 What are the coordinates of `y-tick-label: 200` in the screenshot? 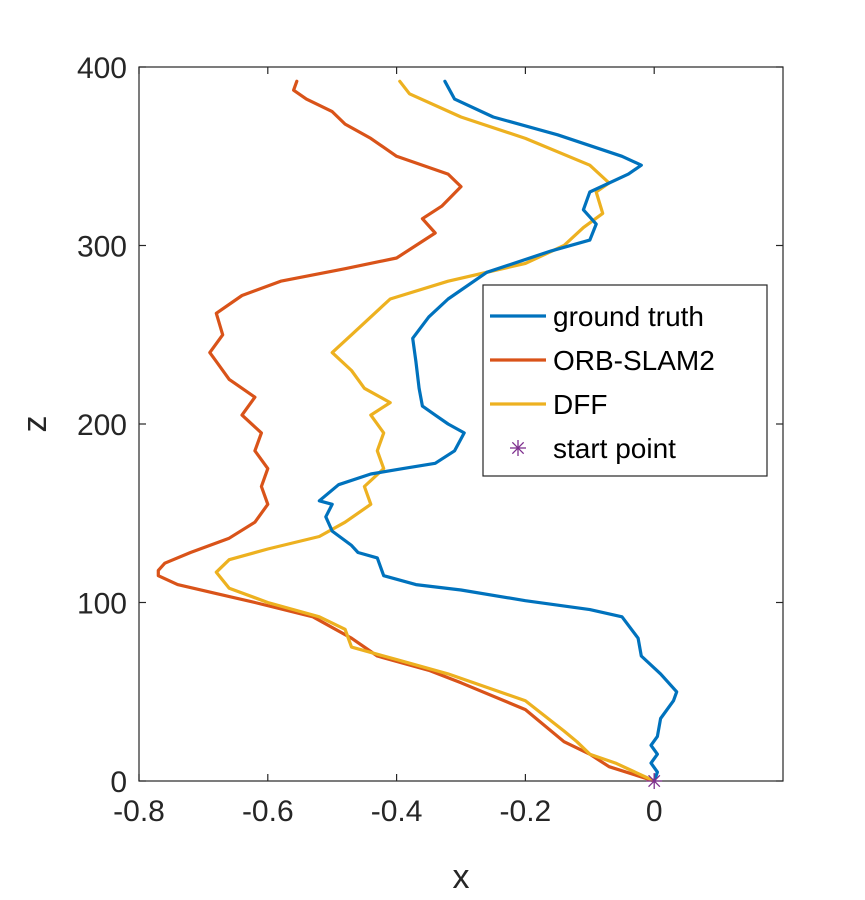 It's located at (102, 425).